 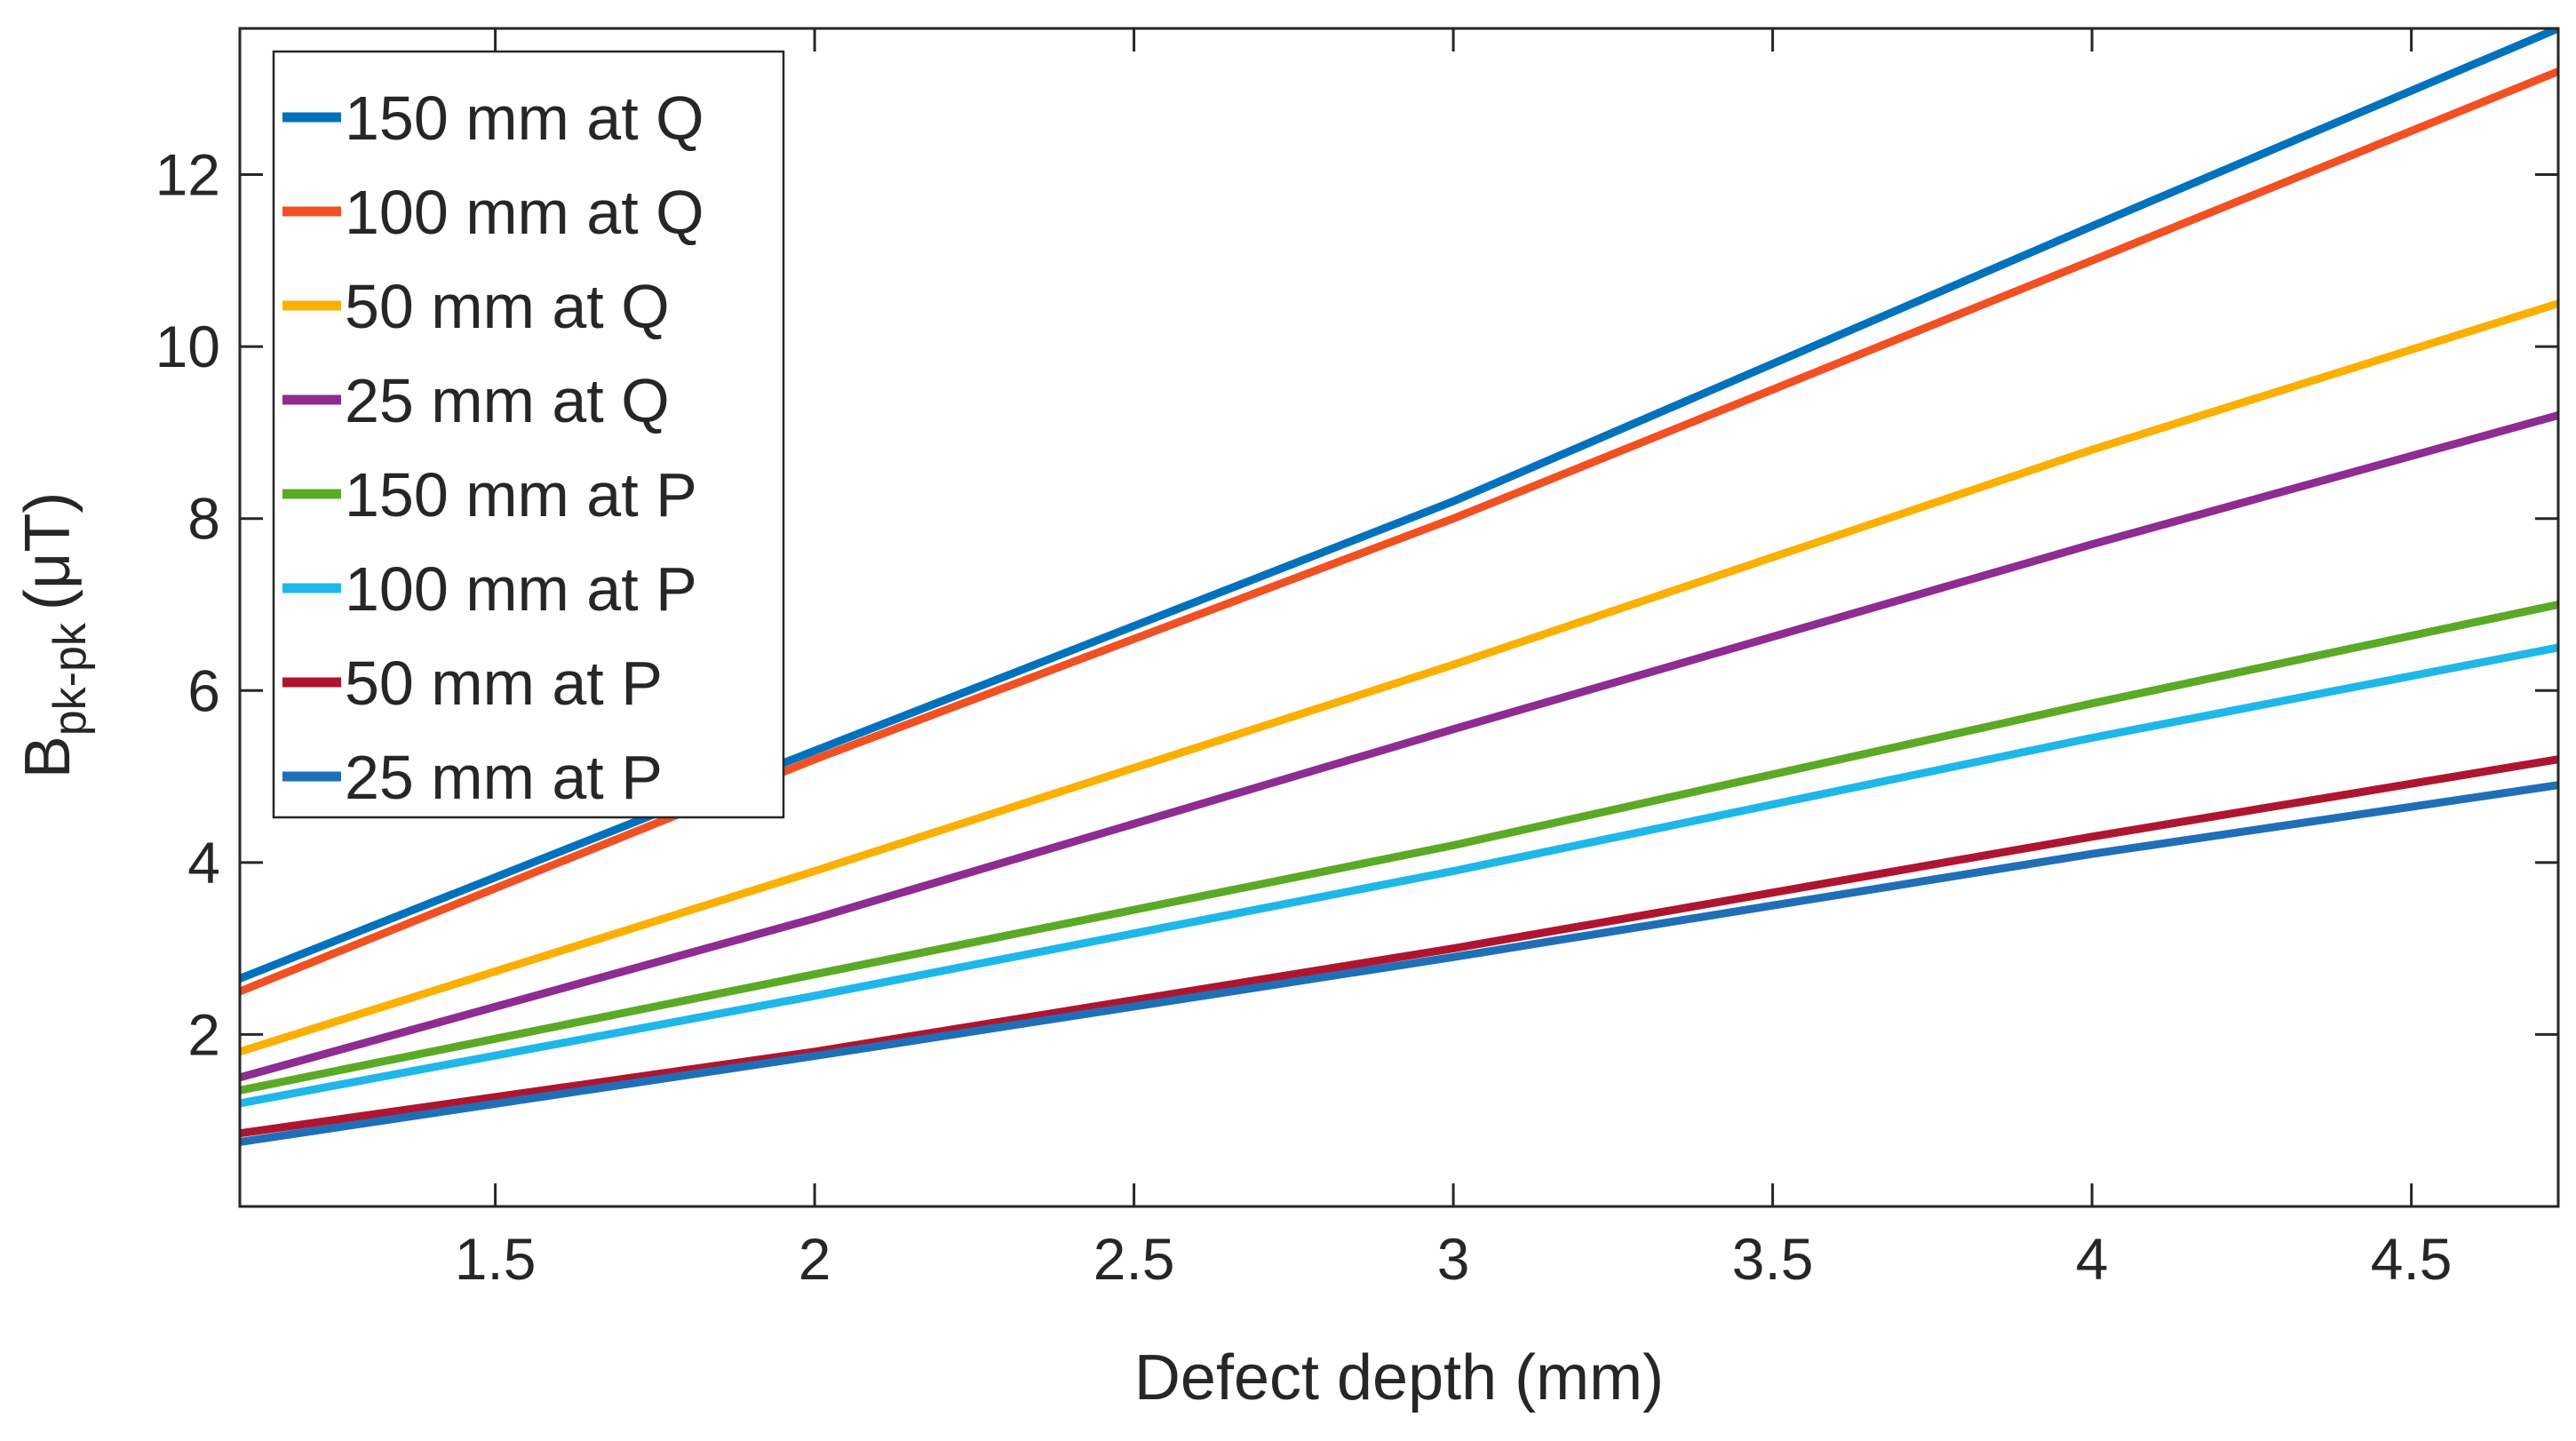 I want to click on y-axis-label-subscript: pk-pk, so click(x=70, y=679).